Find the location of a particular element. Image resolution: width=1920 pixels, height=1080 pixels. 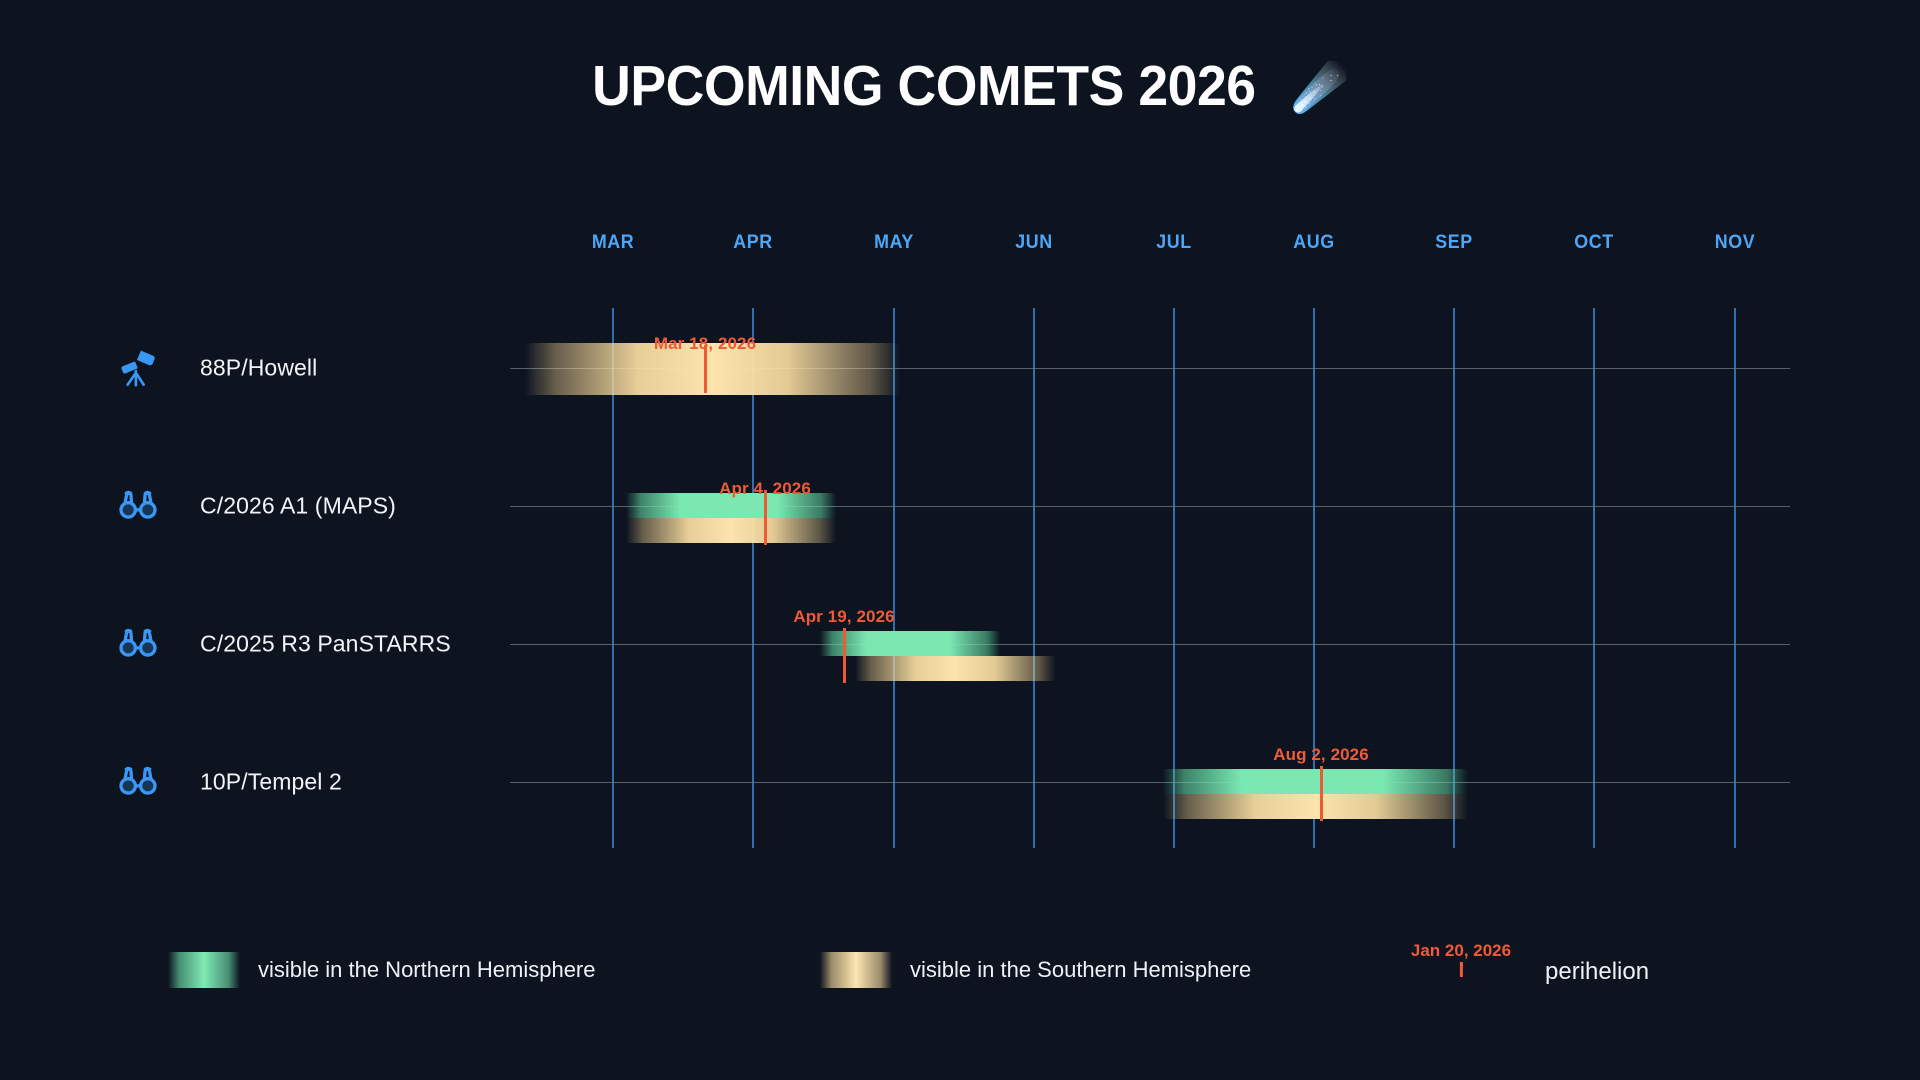

comet-name: 88P/Howell is located at coordinates (259, 367).